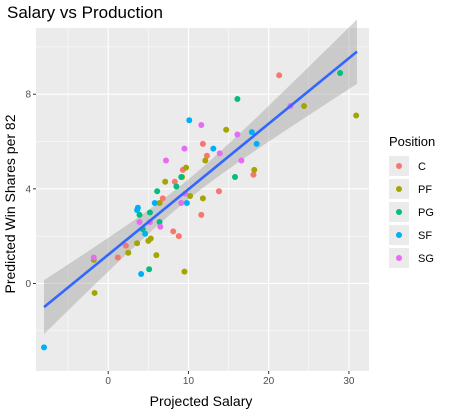 The image size is (454, 413). What do you see at coordinates (269, 381) in the screenshot?
I see `x-tick-label: 20` at bounding box center [269, 381].